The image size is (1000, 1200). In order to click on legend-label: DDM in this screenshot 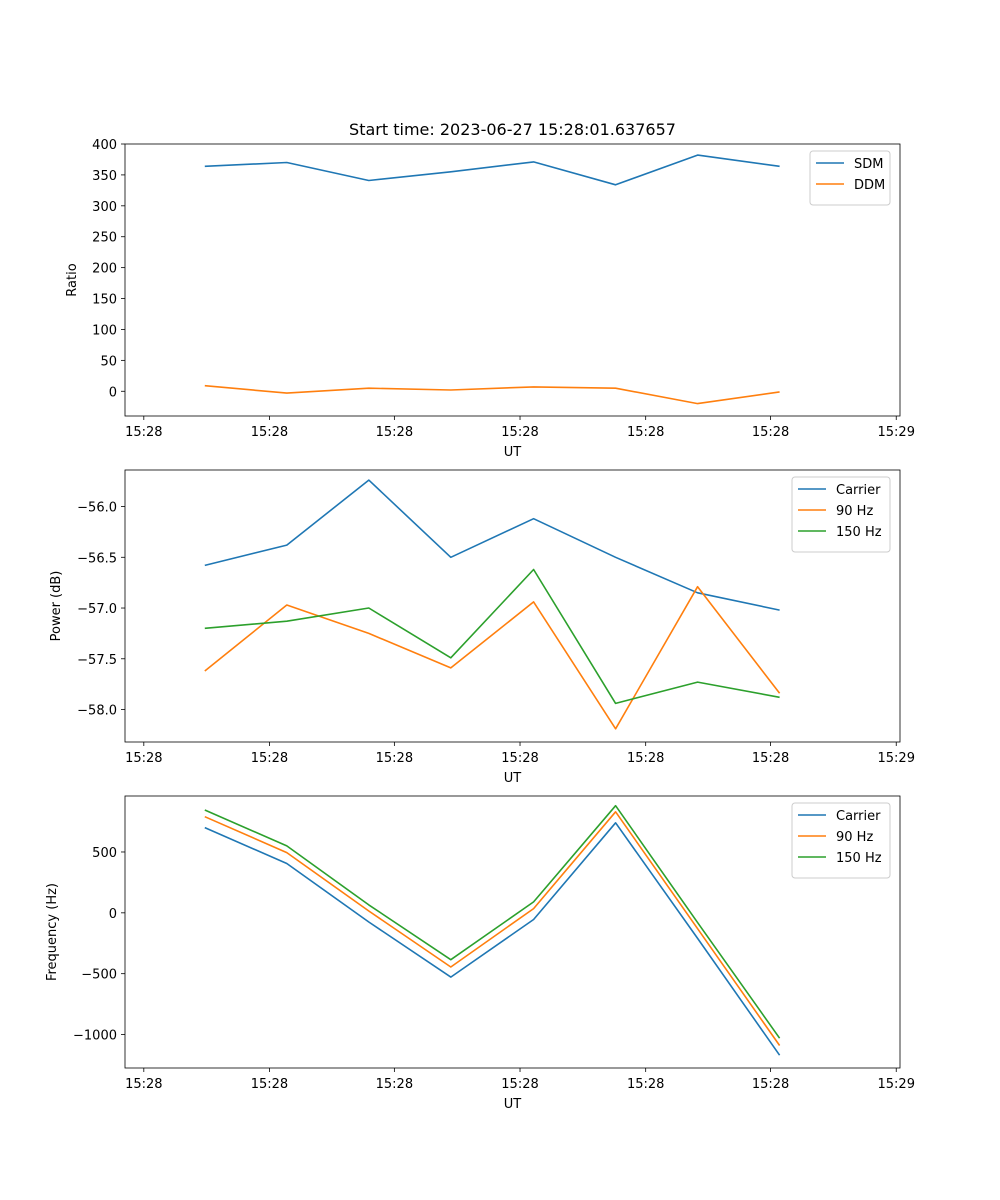, I will do `click(869, 185)`.